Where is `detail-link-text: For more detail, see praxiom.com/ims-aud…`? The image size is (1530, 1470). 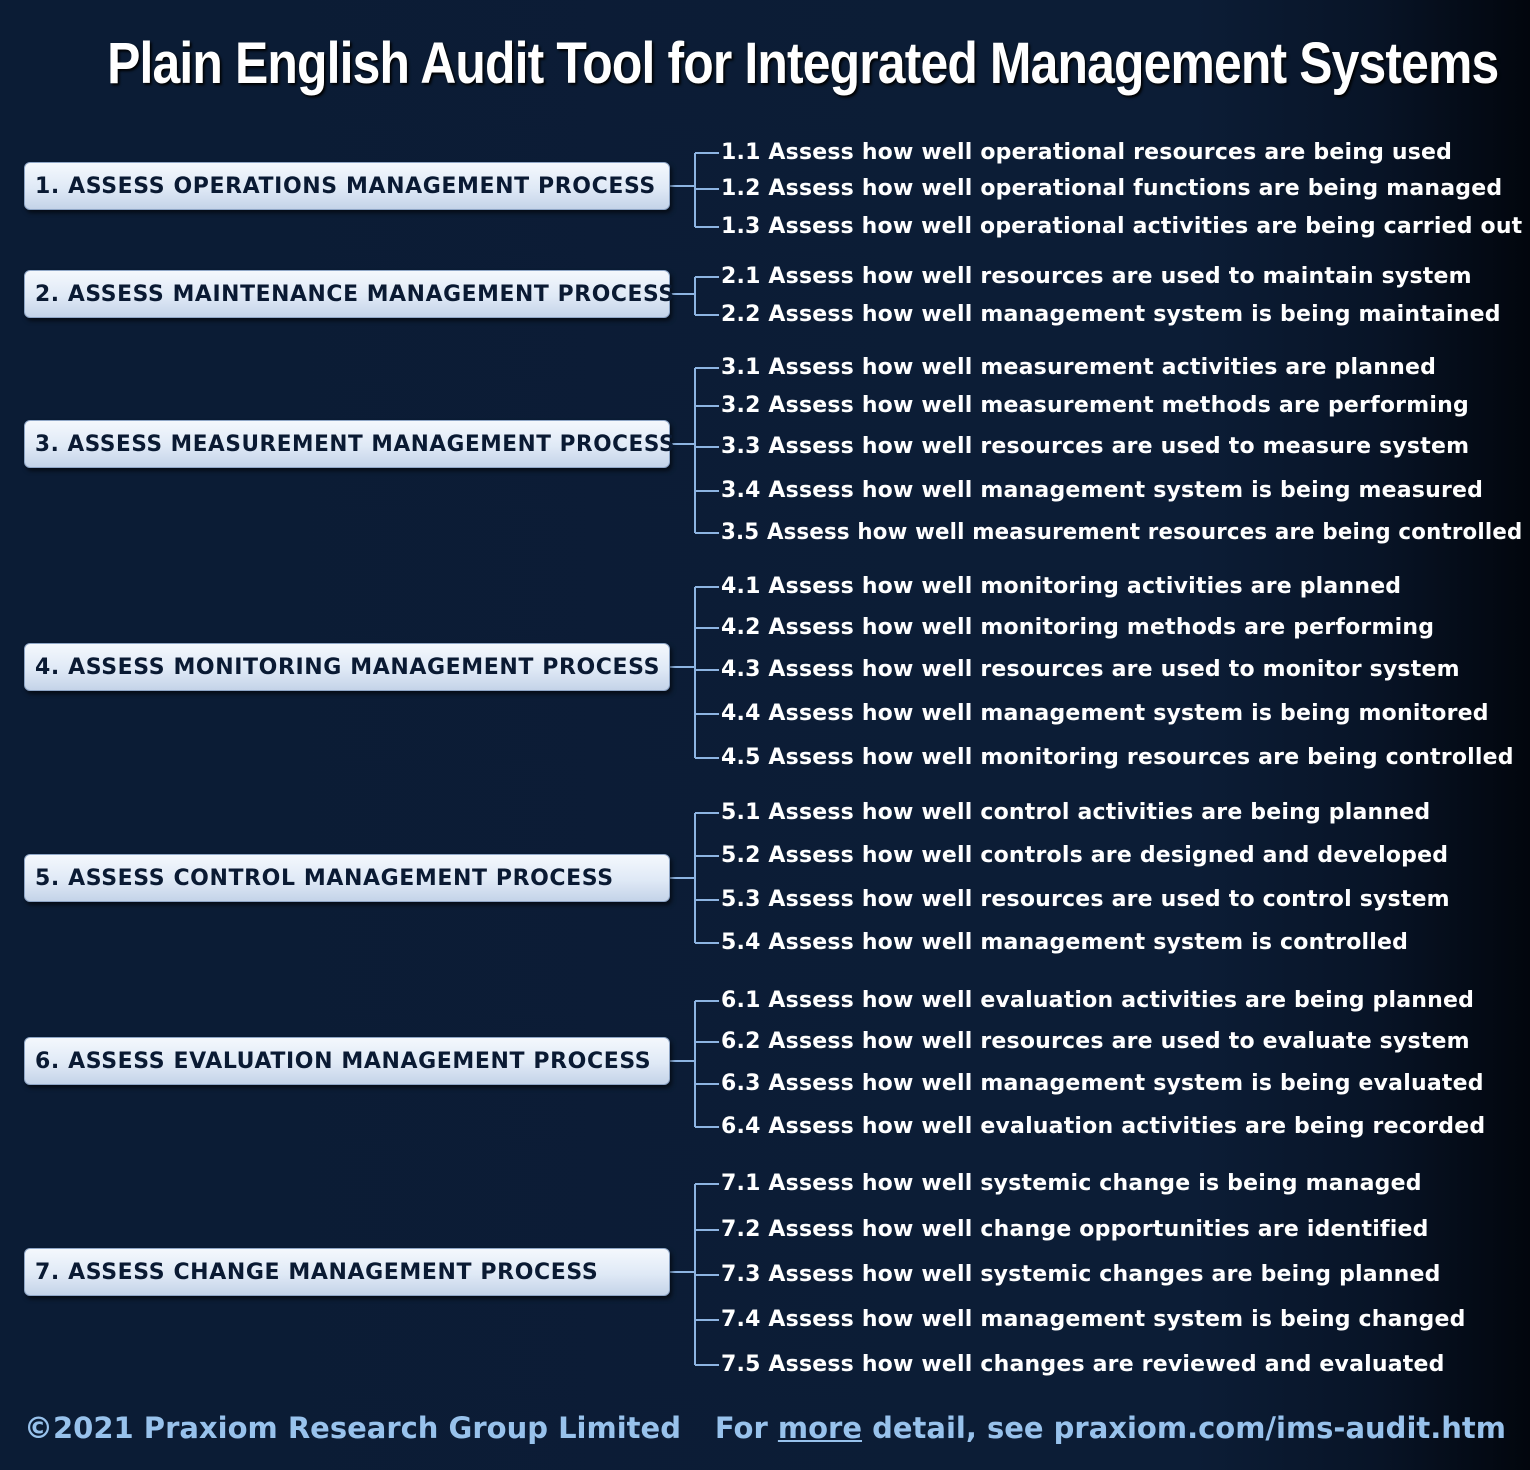 detail-link-text: For more detail, see praxiom.com/ims-aud… is located at coordinates (1110, 1428).